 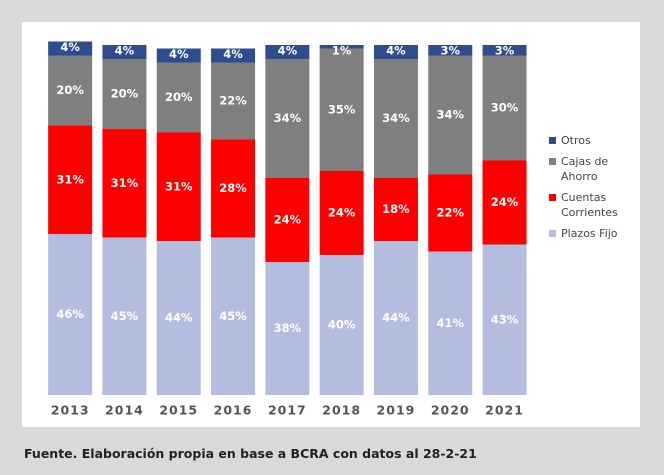 What do you see at coordinates (233, 410) in the screenshot?
I see `x-tick-label: 2016` at bounding box center [233, 410].